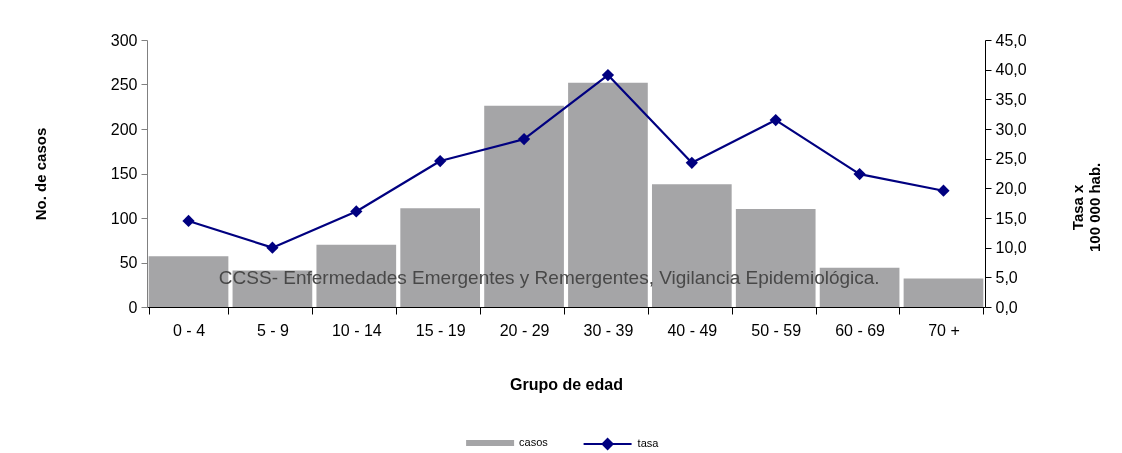 This screenshot has height=453, width=1122. Describe the element at coordinates (860, 330) in the screenshot. I see `x-tick-label: 60 - 69` at that location.